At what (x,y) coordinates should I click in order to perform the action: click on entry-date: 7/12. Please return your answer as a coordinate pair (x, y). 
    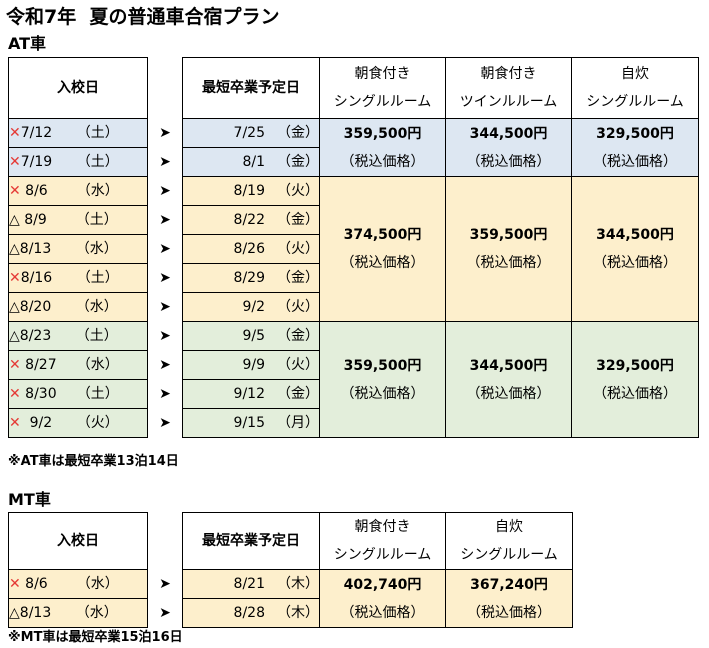
    Looking at the image, I should click on (36, 133).